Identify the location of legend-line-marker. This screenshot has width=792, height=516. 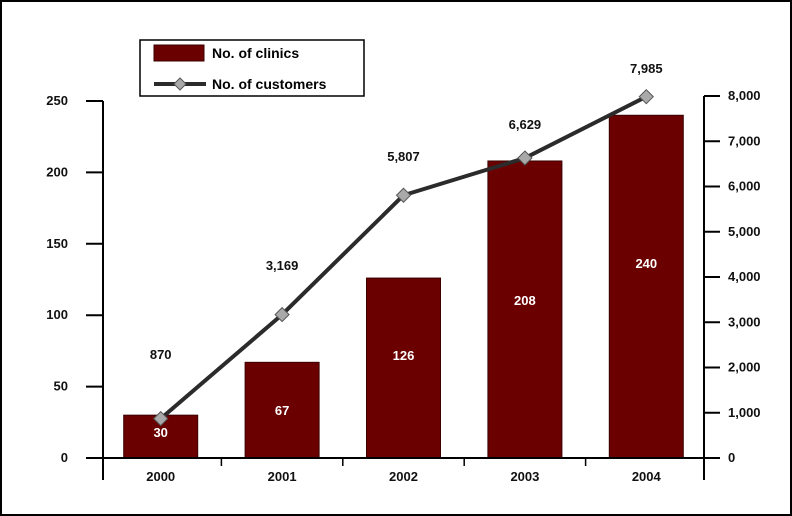
(180, 84).